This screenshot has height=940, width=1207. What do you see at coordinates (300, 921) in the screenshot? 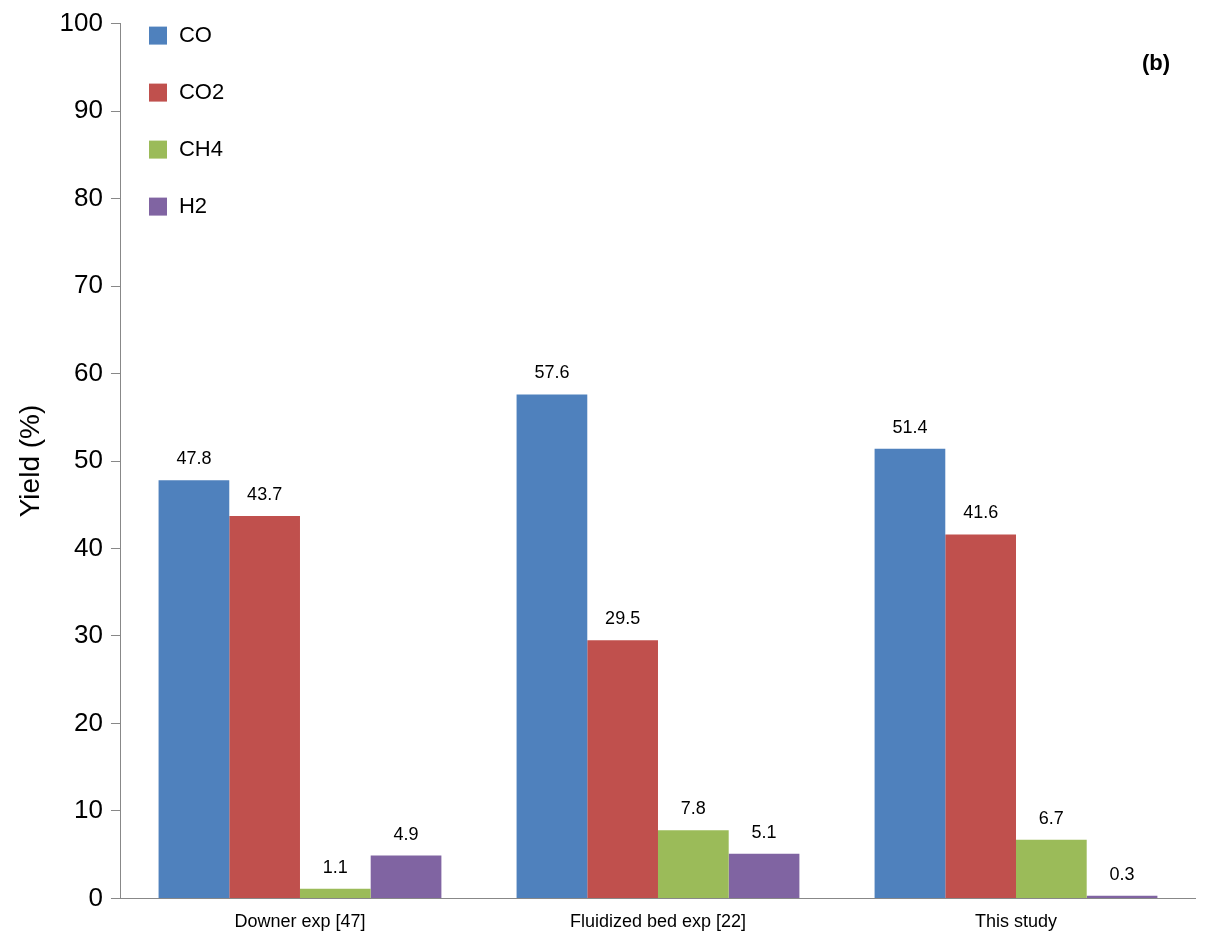
I see `x-tick-label: Downer exp [47]` at bounding box center [300, 921].